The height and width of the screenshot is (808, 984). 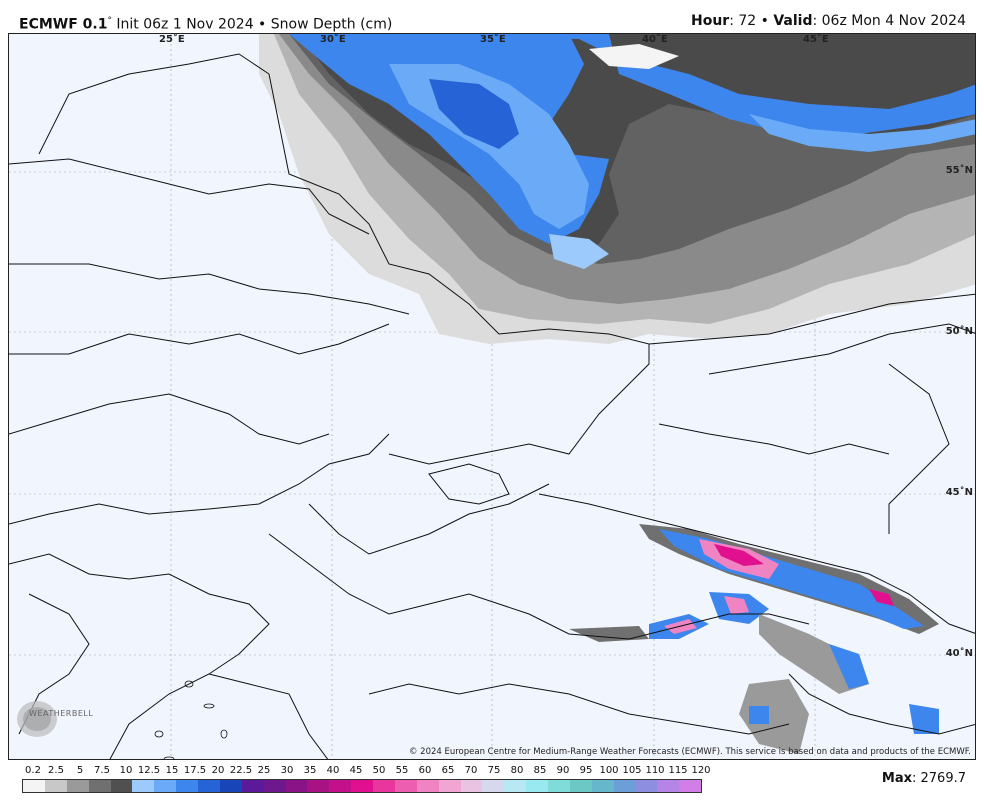 I want to click on scale-tick: 30, so click(x=287, y=770).